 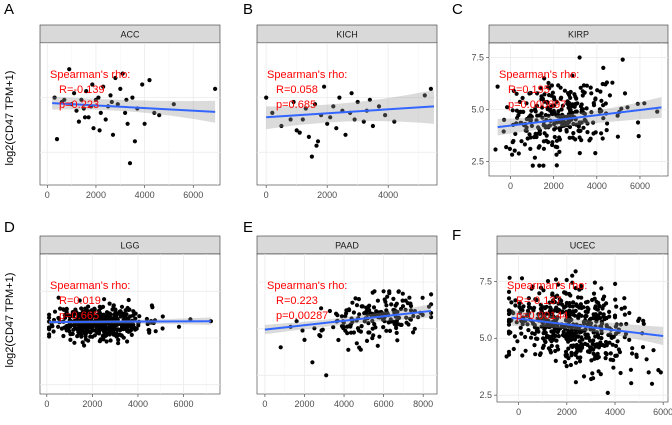 What do you see at coordinates (307, 286) in the screenshot?
I see `annotation-title: Spearman's rho:` at bounding box center [307, 286].